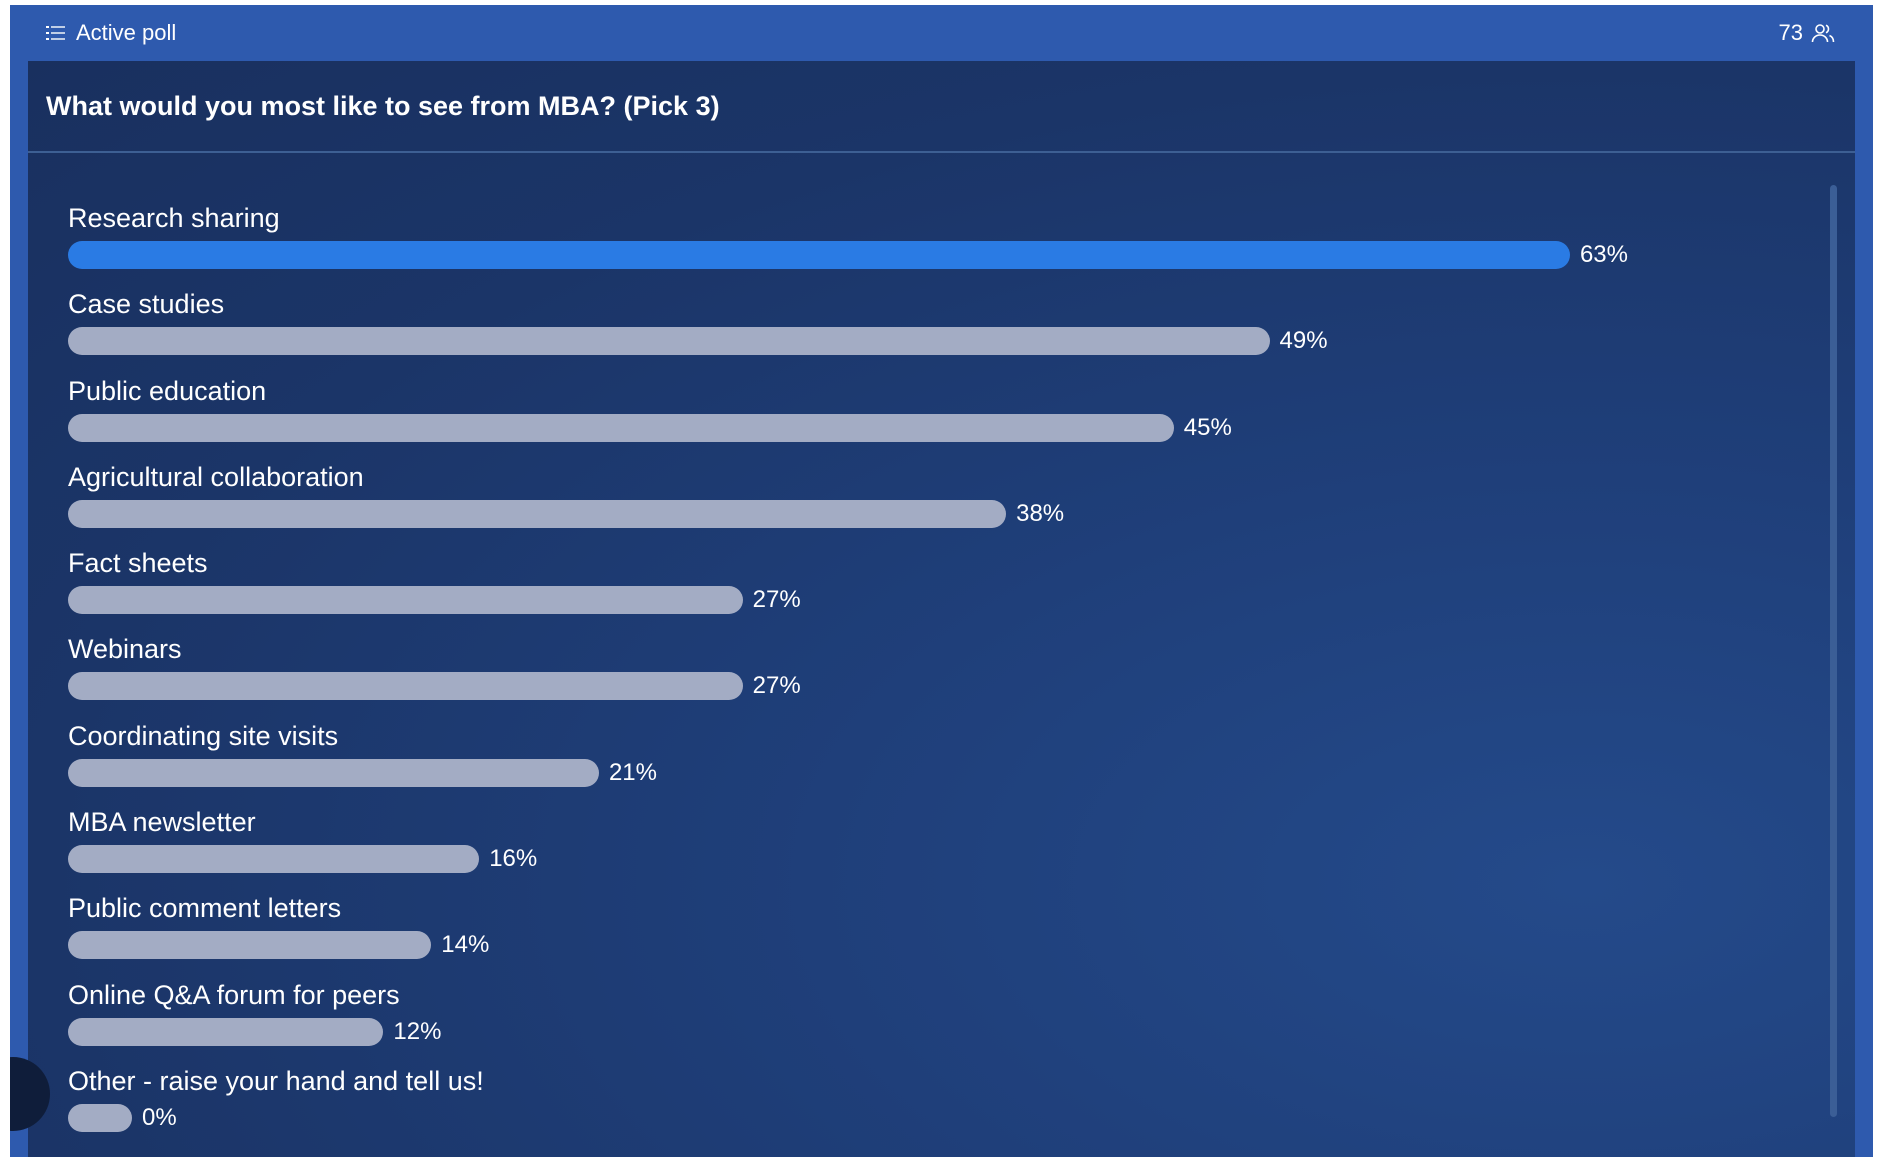 This screenshot has width=1881, height=1157. What do you see at coordinates (941, 33) in the screenshot?
I see `poll-topbar: Active poll 73` at bounding box center [941, 33].